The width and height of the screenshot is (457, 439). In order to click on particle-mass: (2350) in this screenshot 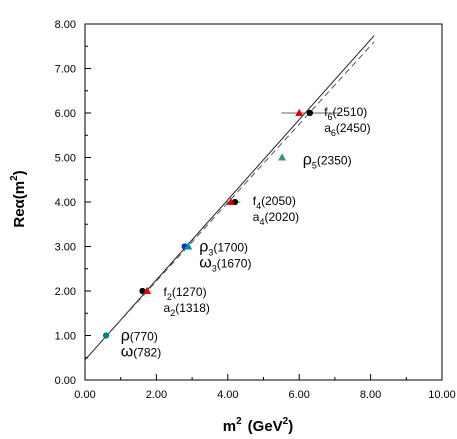, I will do `click(334, 161)`.